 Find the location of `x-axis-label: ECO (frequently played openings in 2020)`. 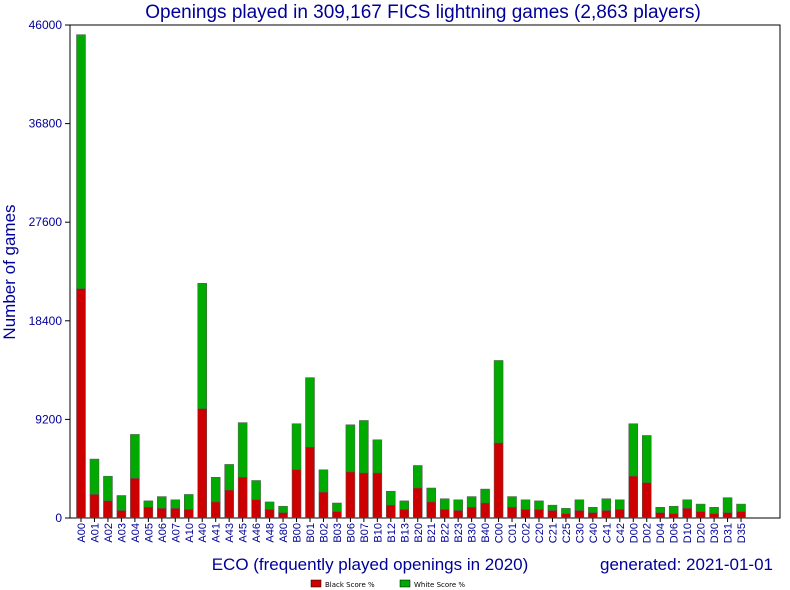

x-axis-label: ECO (frequently played openings in 2020) is located at coordinates (370, 564).